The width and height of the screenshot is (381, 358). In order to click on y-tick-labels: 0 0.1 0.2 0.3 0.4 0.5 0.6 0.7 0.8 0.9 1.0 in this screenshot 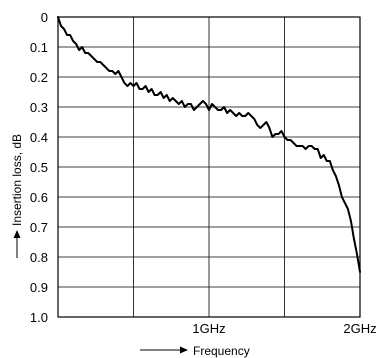, I will do `click(39, 167)`.